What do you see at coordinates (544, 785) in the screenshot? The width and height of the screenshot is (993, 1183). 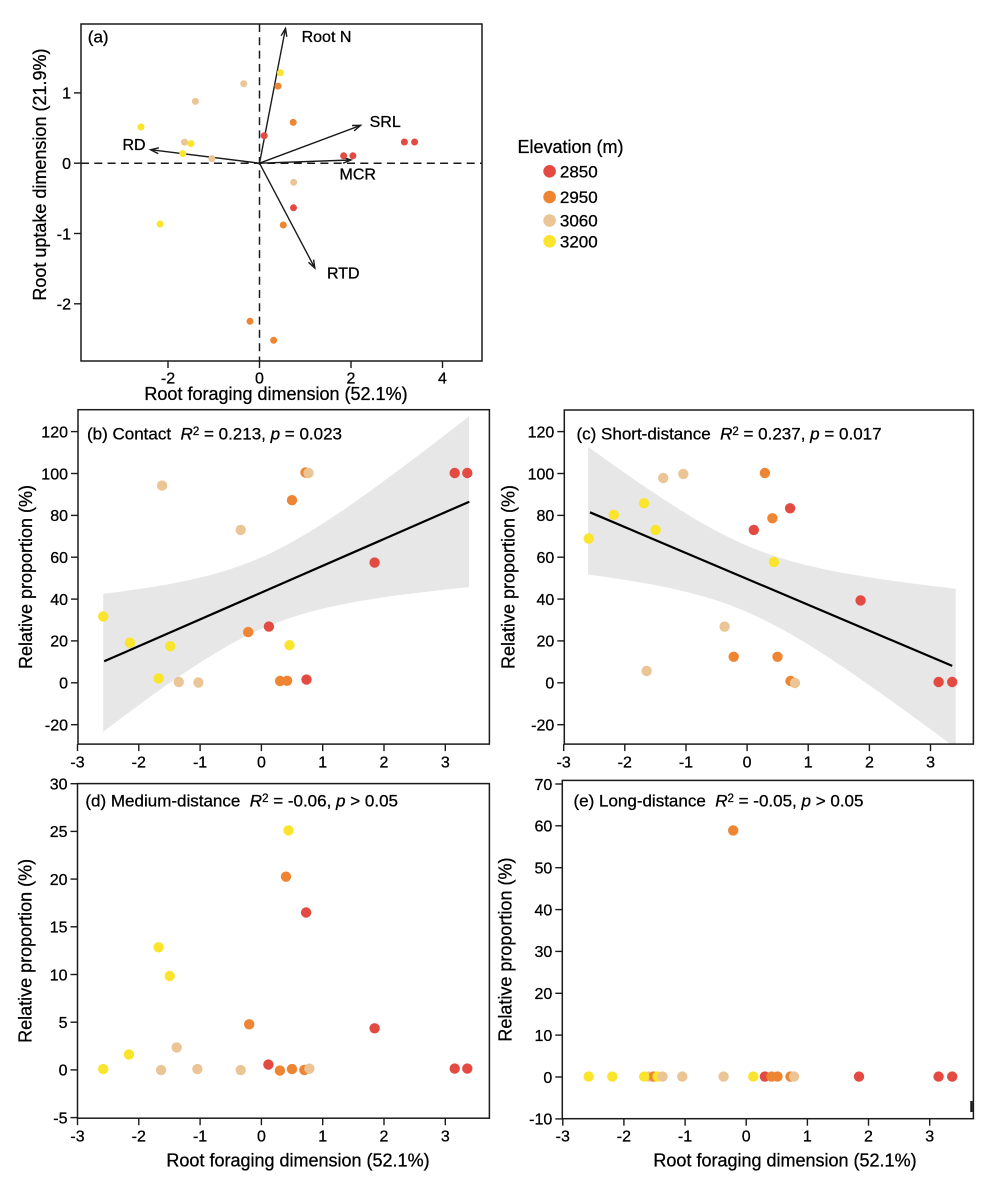 I see `svg-text: 70` at bounding box center [544, 785].